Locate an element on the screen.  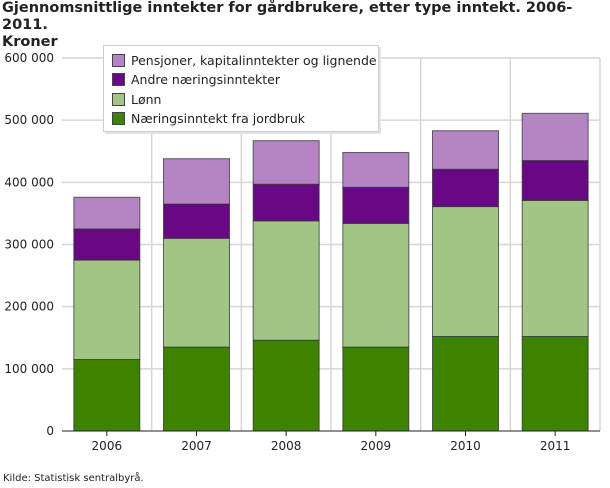
x-tick-label: 2006 is located at coordinates (107, 446).